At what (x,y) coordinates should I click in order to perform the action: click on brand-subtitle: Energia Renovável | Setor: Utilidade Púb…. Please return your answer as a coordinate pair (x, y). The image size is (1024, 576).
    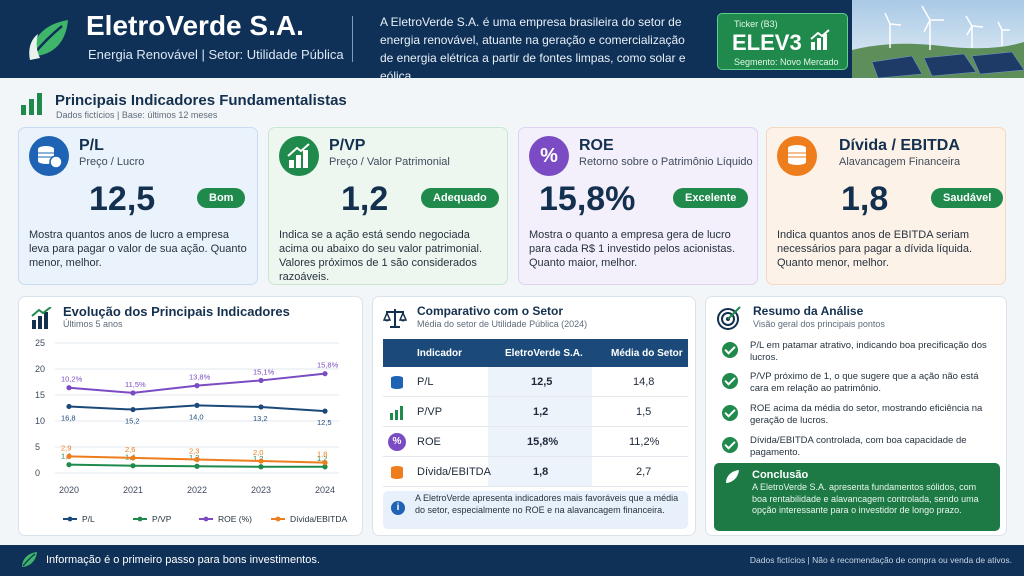
    Looking at the image, I should click on (216, 54).